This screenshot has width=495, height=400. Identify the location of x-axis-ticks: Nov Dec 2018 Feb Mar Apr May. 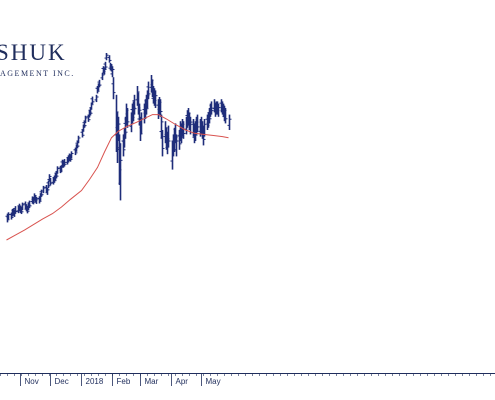
(245, 379).